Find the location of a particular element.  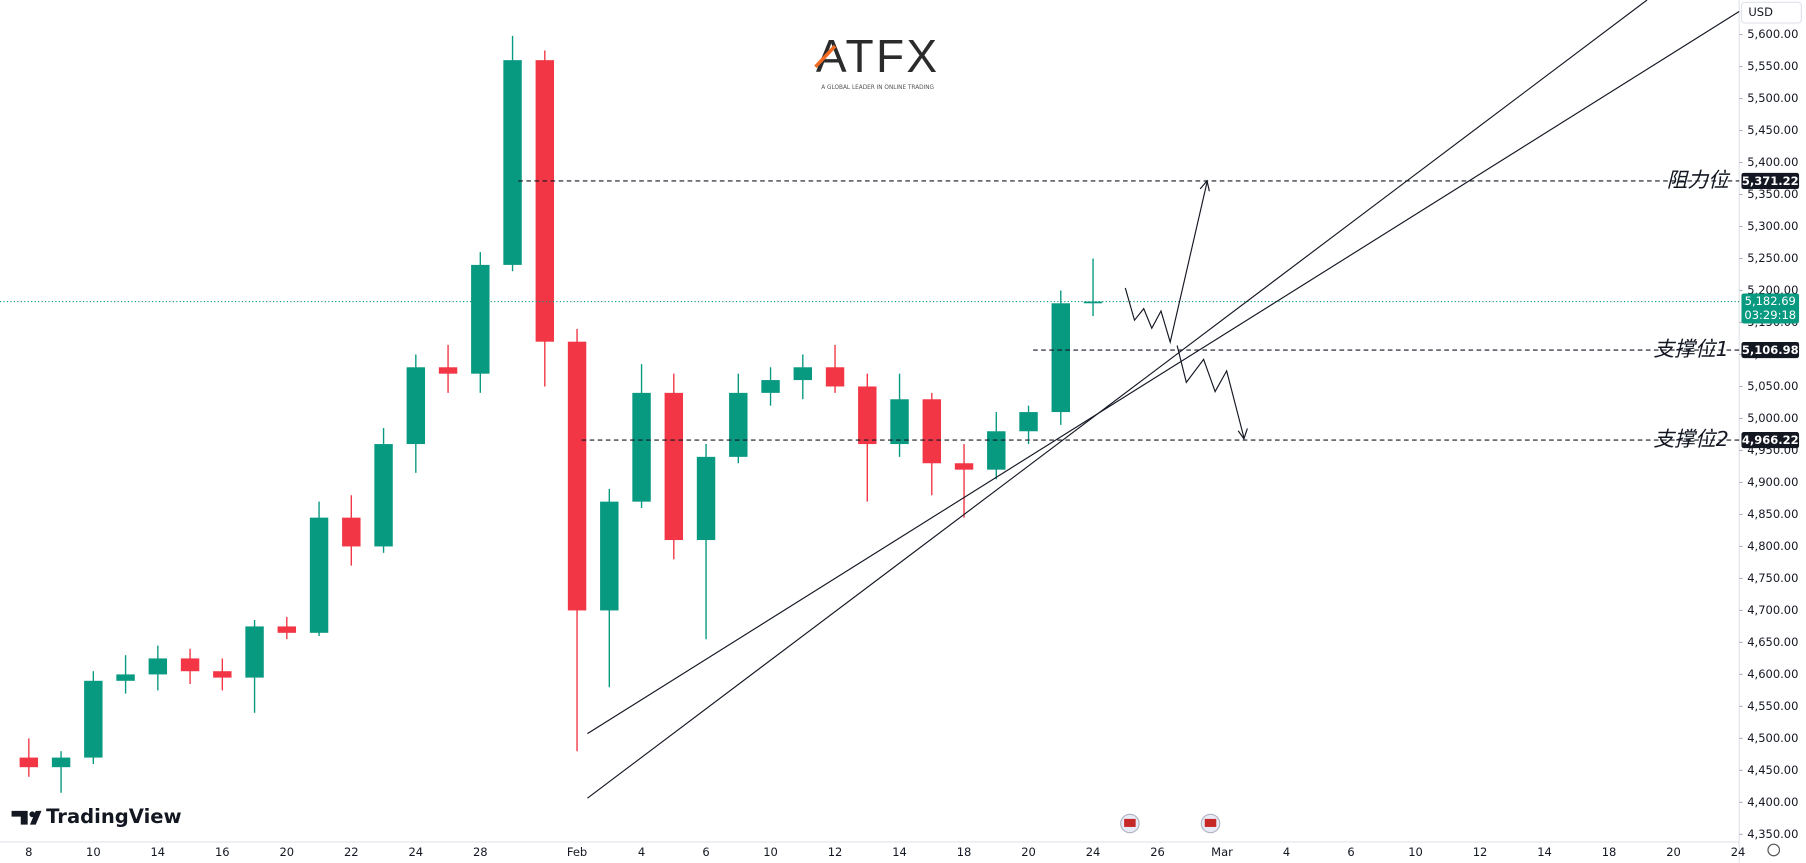

countdown: 03:29:18 is located at coordinates (1770, 315).